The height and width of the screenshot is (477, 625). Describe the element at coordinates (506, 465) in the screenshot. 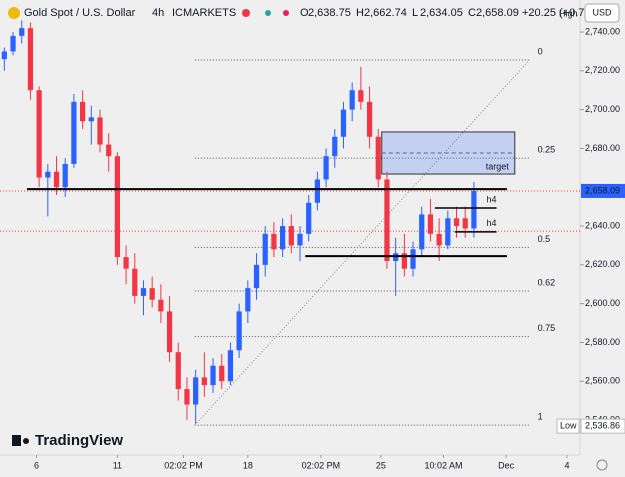

I see `x-tick-label: Dec` at that location.